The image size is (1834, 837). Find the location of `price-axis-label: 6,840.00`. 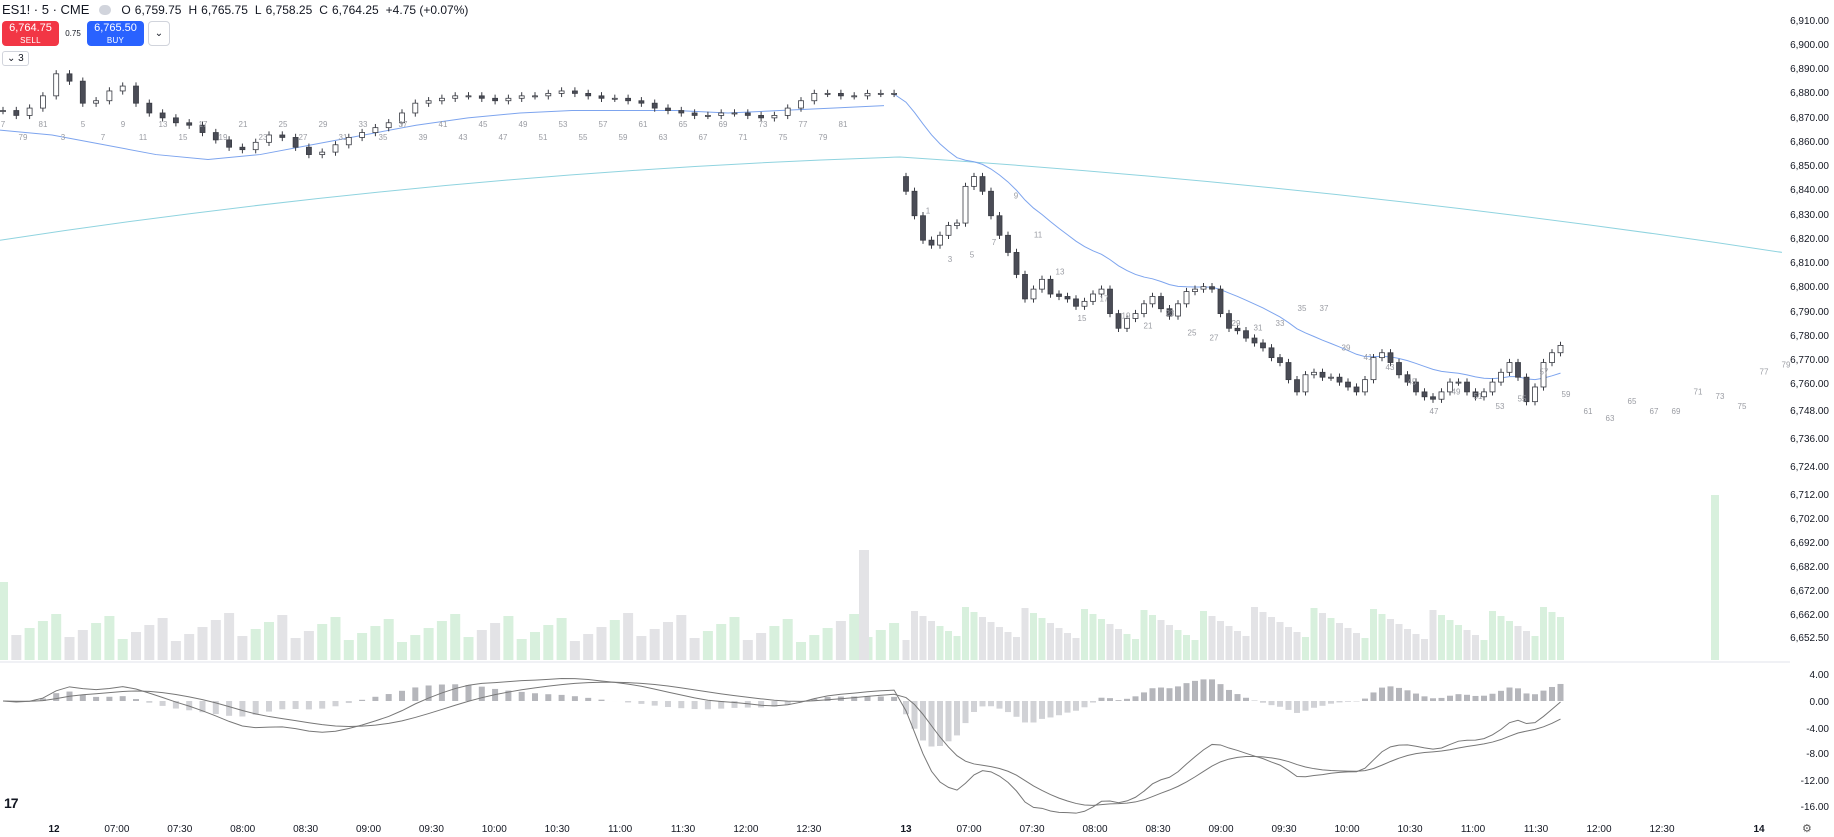

price-axis-label: 6,840.00 is located at coordinates (1809, 190).